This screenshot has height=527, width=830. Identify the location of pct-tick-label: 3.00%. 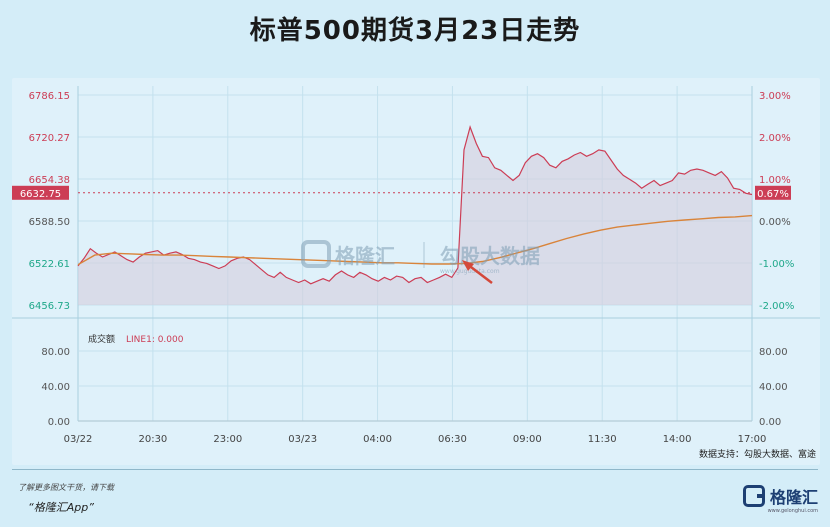
(775, 96).